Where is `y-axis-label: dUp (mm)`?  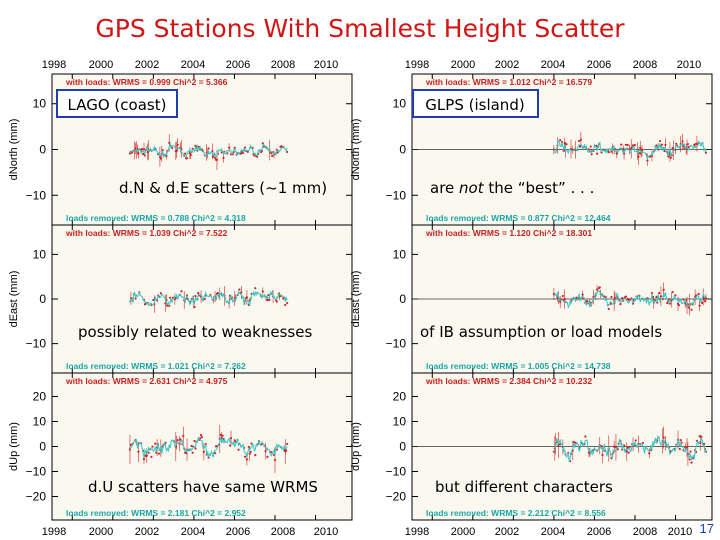 y-axis-label: dUp (mm) is located at coordinates (356, 446).